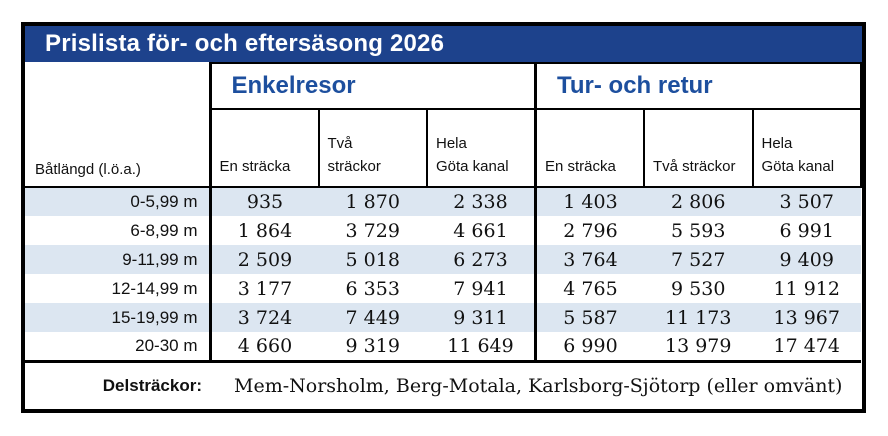 This screenshot has height=436, width=888. I want to click on price-cell: 5 018, so click(372, 259).